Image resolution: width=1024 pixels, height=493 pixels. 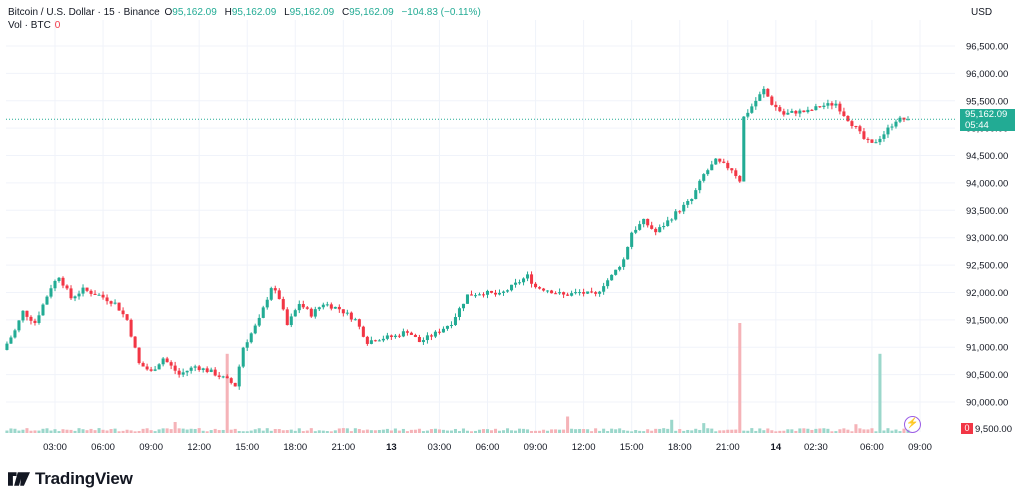 What do you see at coordinates (254, 12) in the screenshot?
I see `high-value: 95,162.09` at bounding box center [254, 12].